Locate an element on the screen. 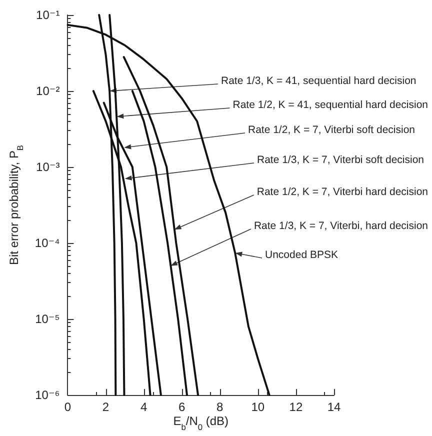 This screenshot has width=432, height=436. y-tick-label: 10⁻⁶ is located at coordinates (47, 395).